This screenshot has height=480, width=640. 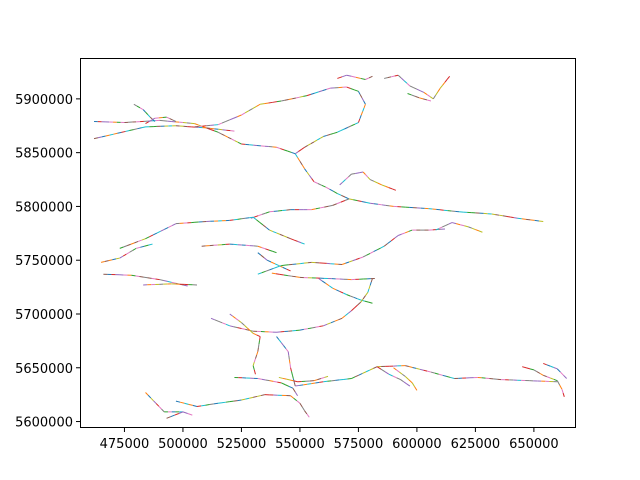 What do you see at coordinates (300, 444) in the screenshot?
I see `x-tick-label: 550000` at bounding box center [300, 444].